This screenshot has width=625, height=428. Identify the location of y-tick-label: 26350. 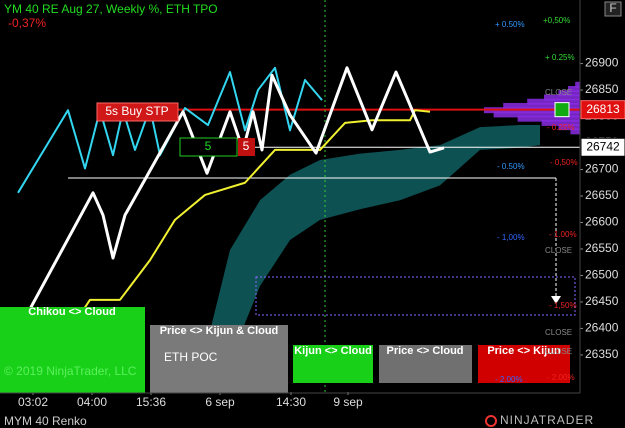
(602, 354).